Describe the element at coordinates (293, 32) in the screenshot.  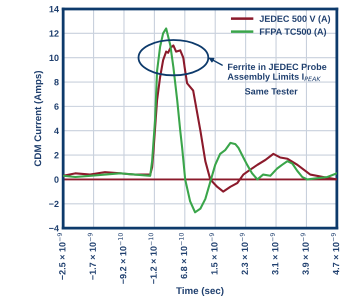
I see `legend-label: FFPA TC500 (A)` at that location.